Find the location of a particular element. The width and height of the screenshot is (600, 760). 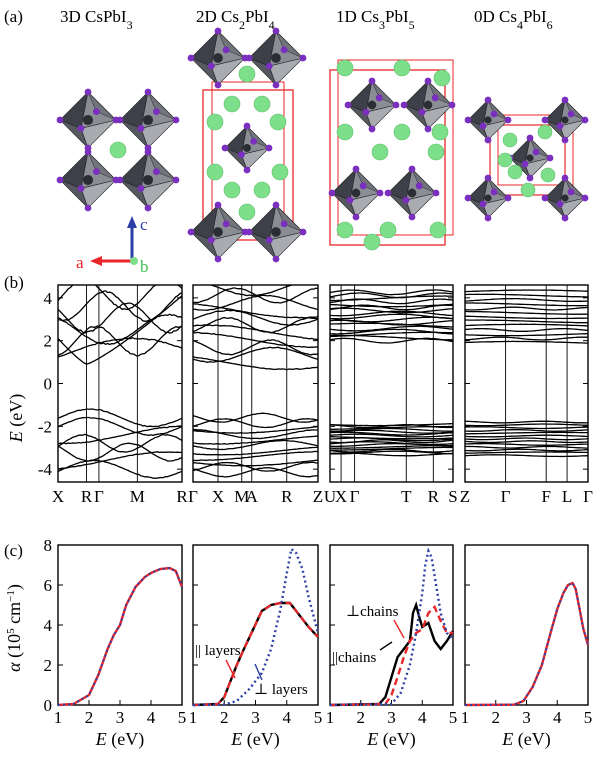

panel-label-a: (a) is located at coordinates (13, 16).